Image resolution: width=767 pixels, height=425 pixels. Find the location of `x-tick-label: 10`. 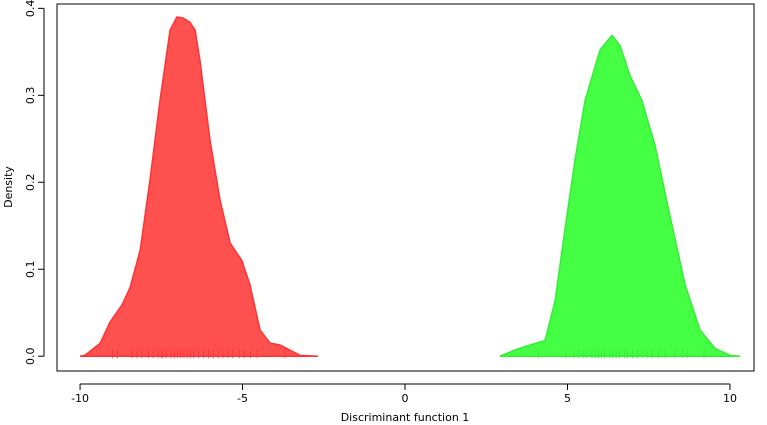

x-tick-label: 10 is located at coordinates (730, 398).